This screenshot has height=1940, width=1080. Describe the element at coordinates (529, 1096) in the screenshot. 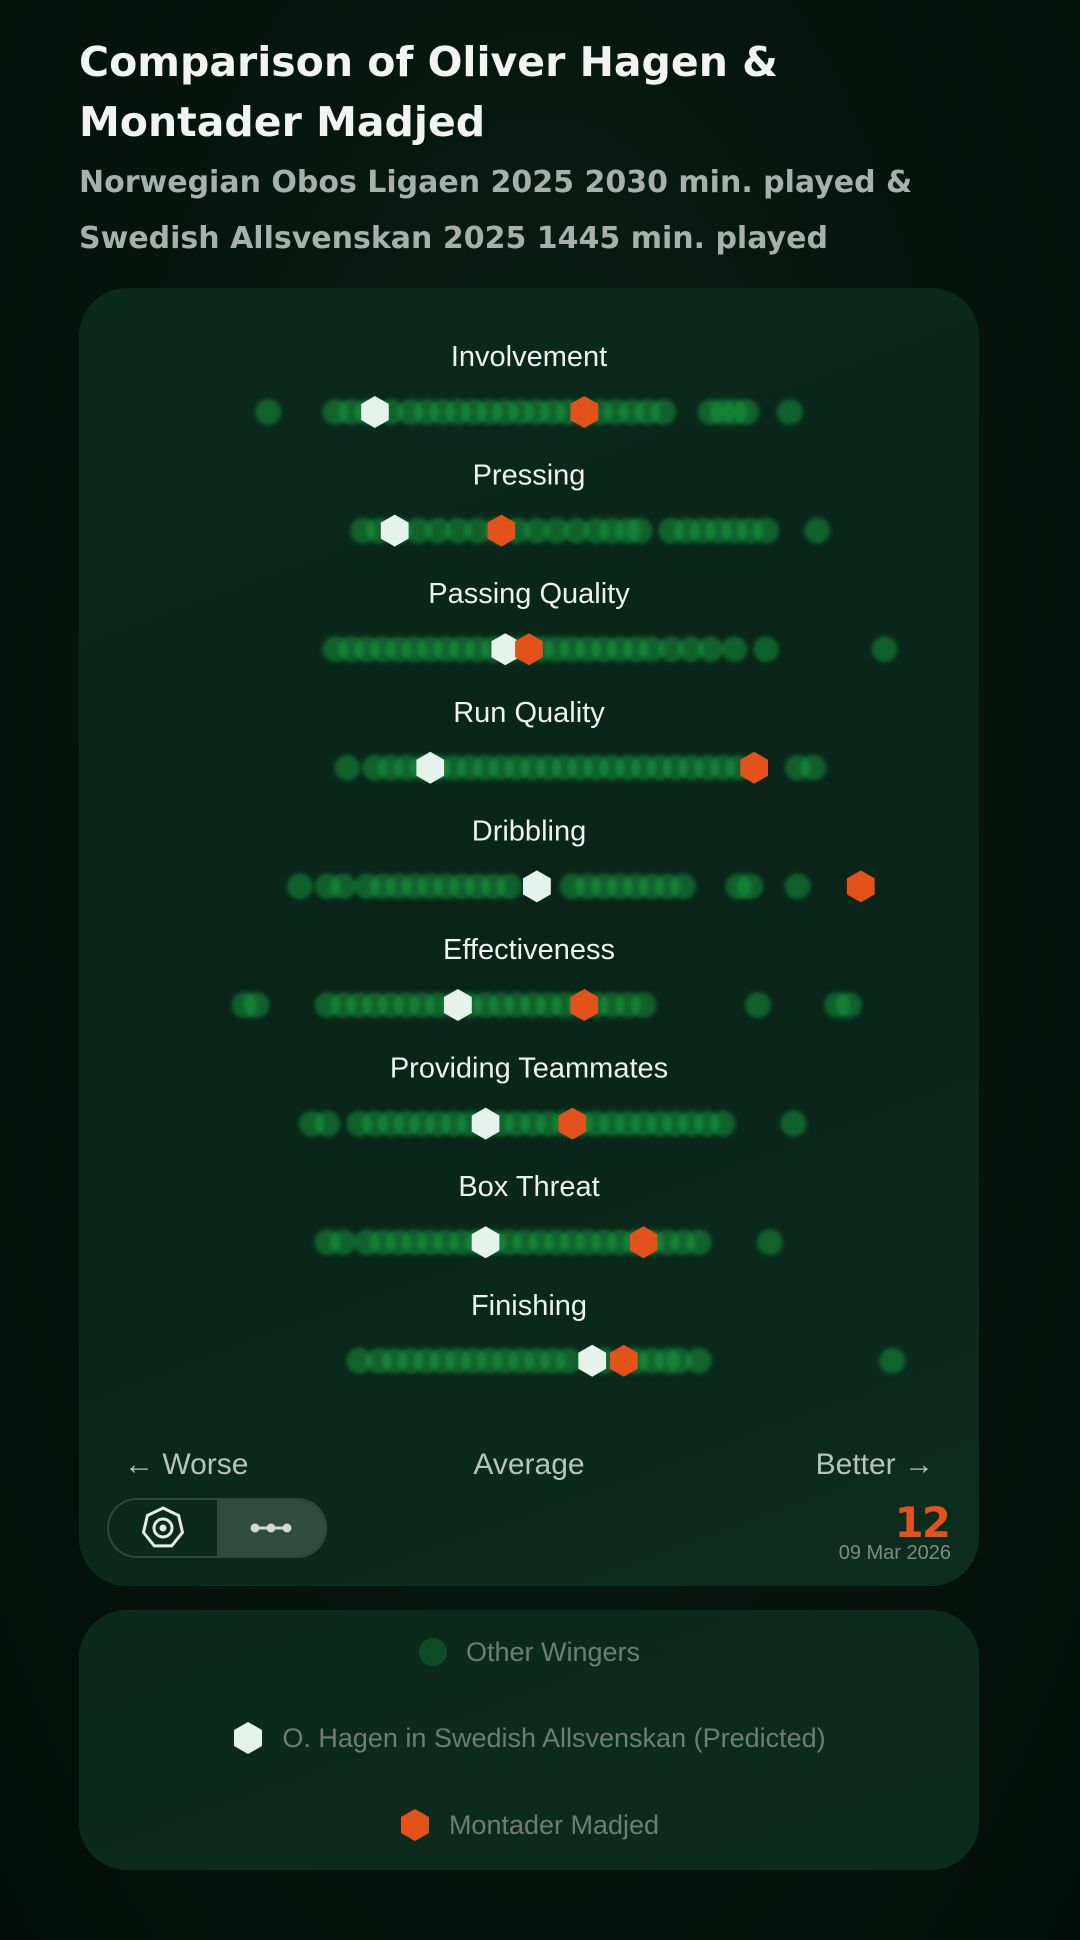

I see `metric-row: Providing Teammates` at that location.